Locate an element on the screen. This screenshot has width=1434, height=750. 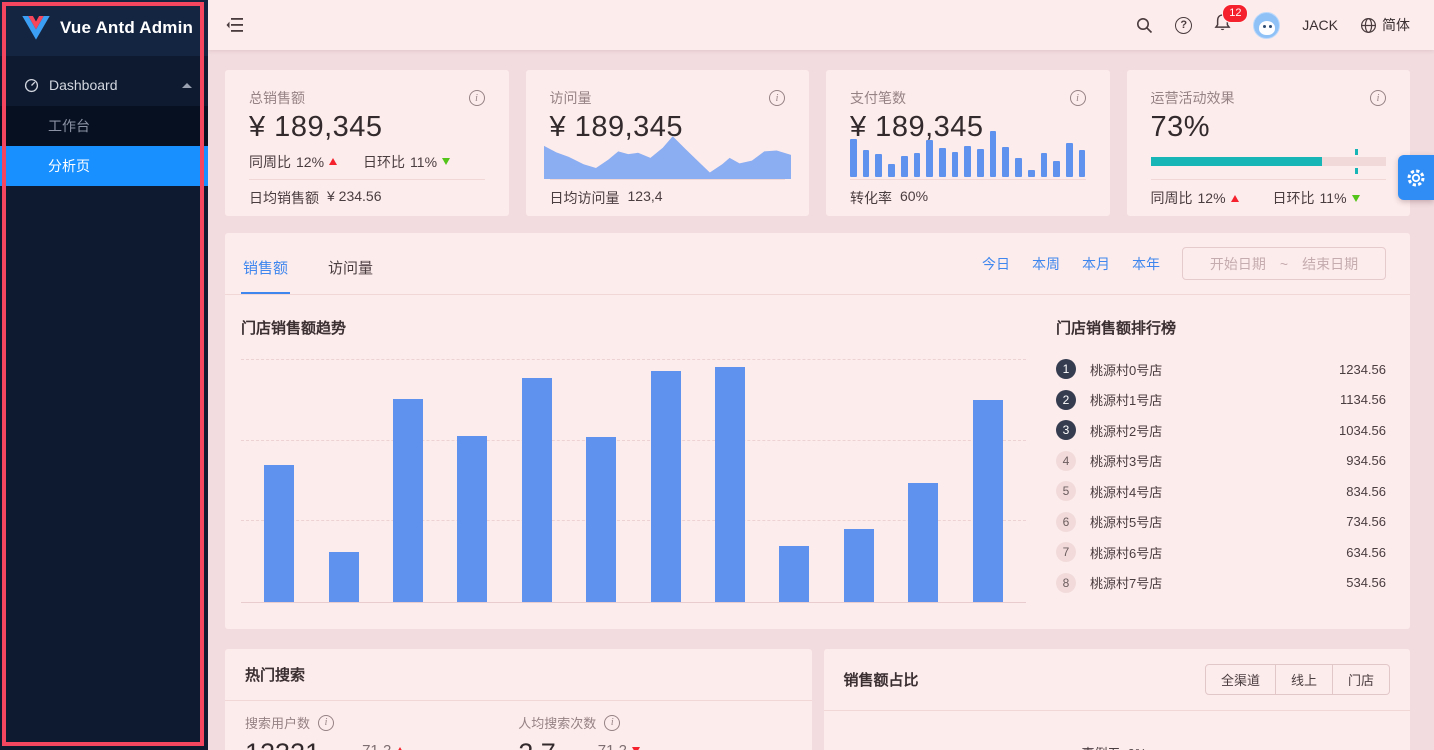
bottom-cards-row: 热门搜索 搜索用户数 12321 is located at coordinates (817, 699).